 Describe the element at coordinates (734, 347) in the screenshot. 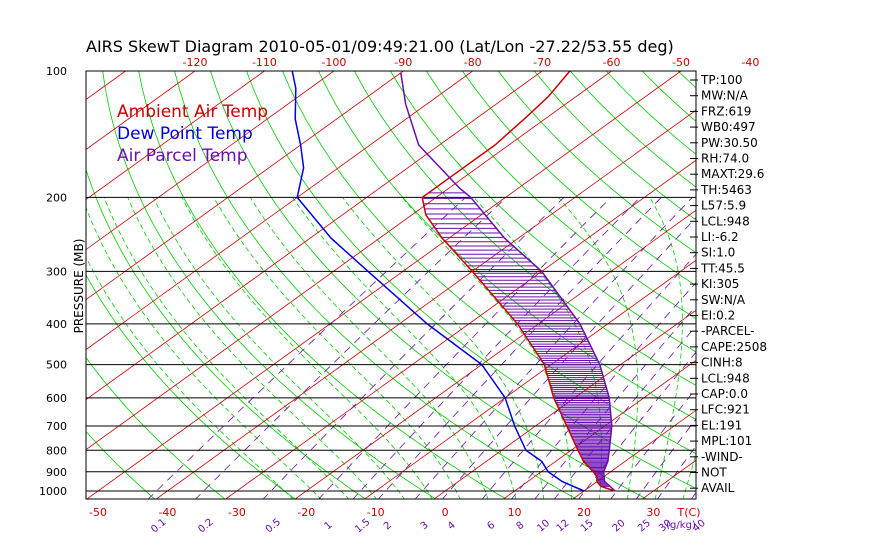

I see `stat-item: CAPE:2508` at that location.